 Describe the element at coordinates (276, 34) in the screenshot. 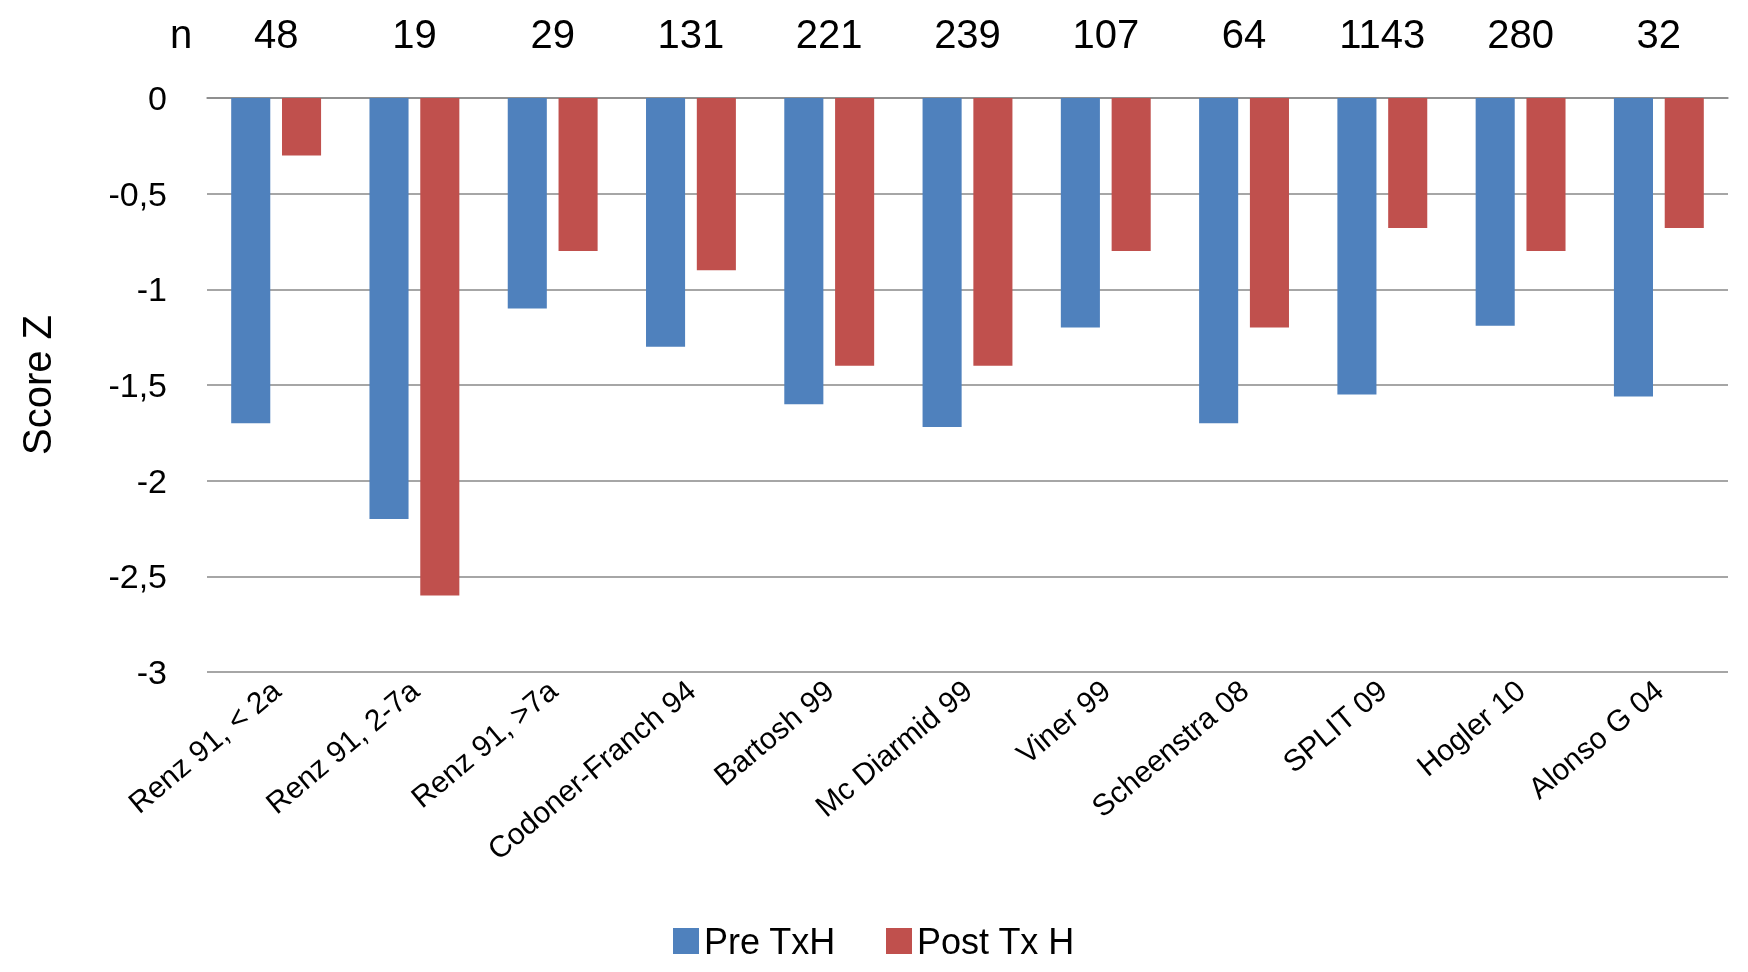

I see `text: 48` at that location.